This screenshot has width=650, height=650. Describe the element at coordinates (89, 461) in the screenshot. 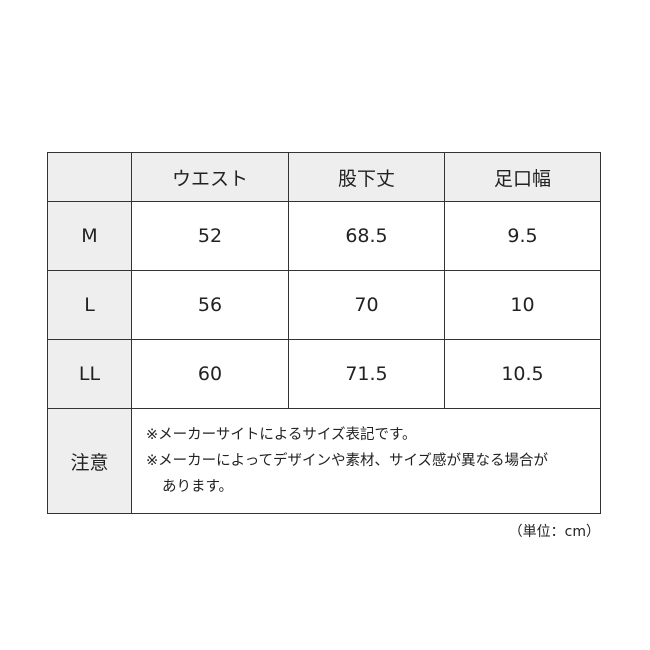

I see `note-label: 注意` at that location.